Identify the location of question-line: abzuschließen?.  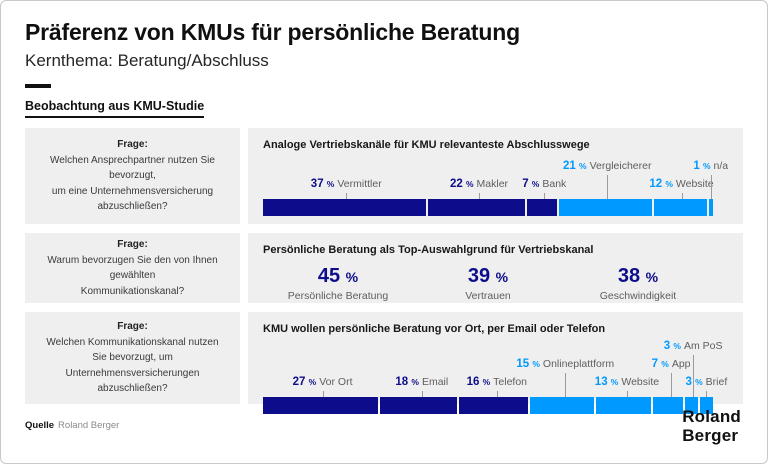
(132, 207).